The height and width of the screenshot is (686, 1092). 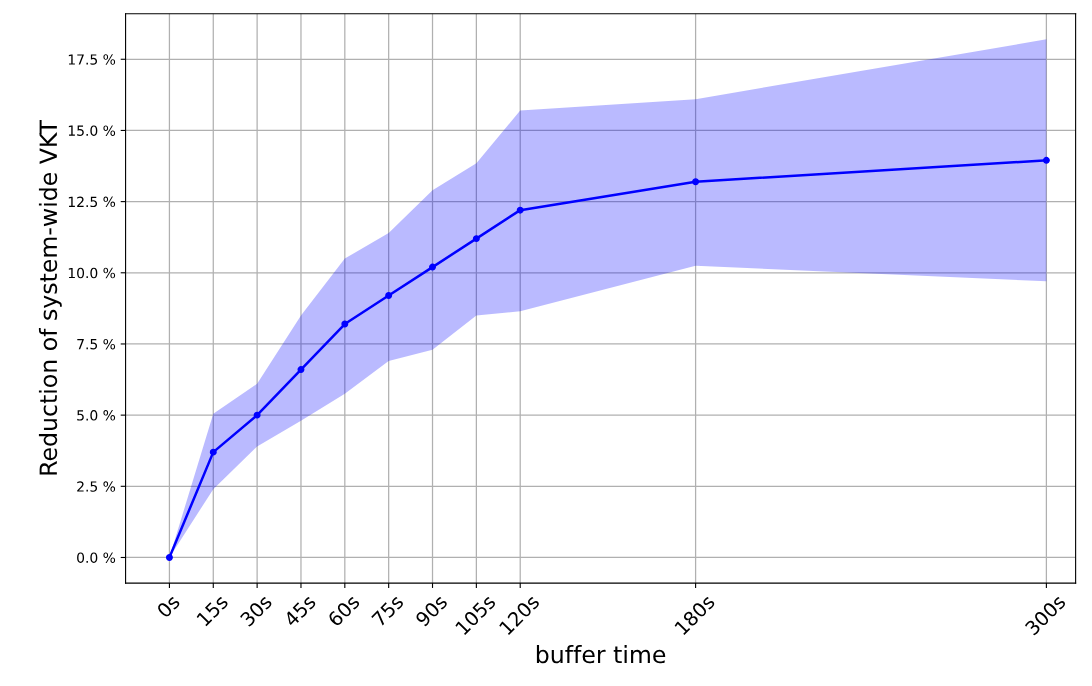 What do you see at coordinates (168, 606) in the screenshot?
I see `x-tick-label: 0s` at bounding box center [168, 606].